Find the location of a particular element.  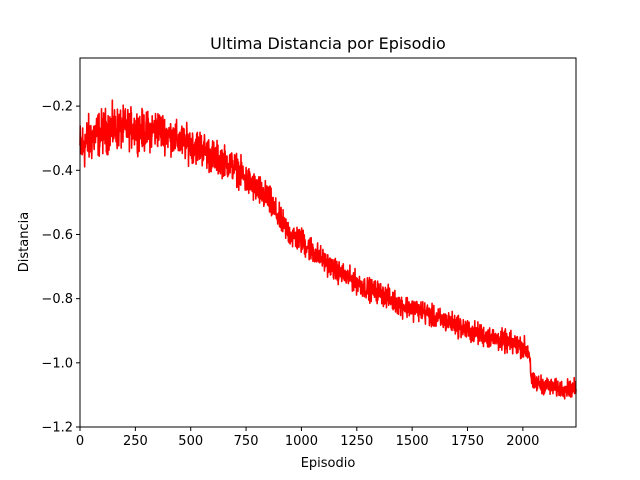

y-tick-label: −1.2 is located at coordinates (57, 428).